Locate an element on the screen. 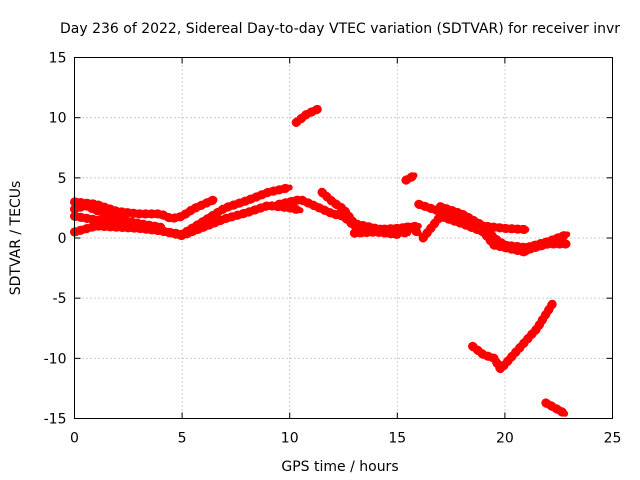 Image resolution: width=640 pixels, height=480 pixels. x-tick-label: 5 is located at coordinates (182, 439).